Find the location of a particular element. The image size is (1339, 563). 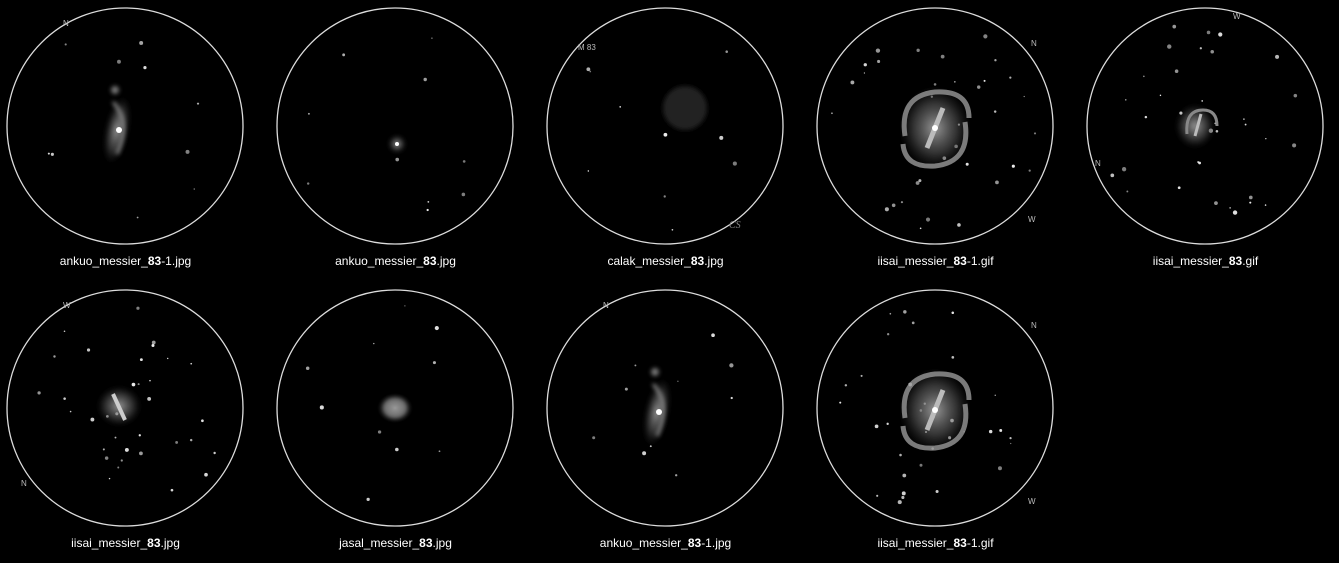

thumbnail-ankuo-messier-83-jpg: ankuo_messier_83.jpg is located at coordinates (395, 140).